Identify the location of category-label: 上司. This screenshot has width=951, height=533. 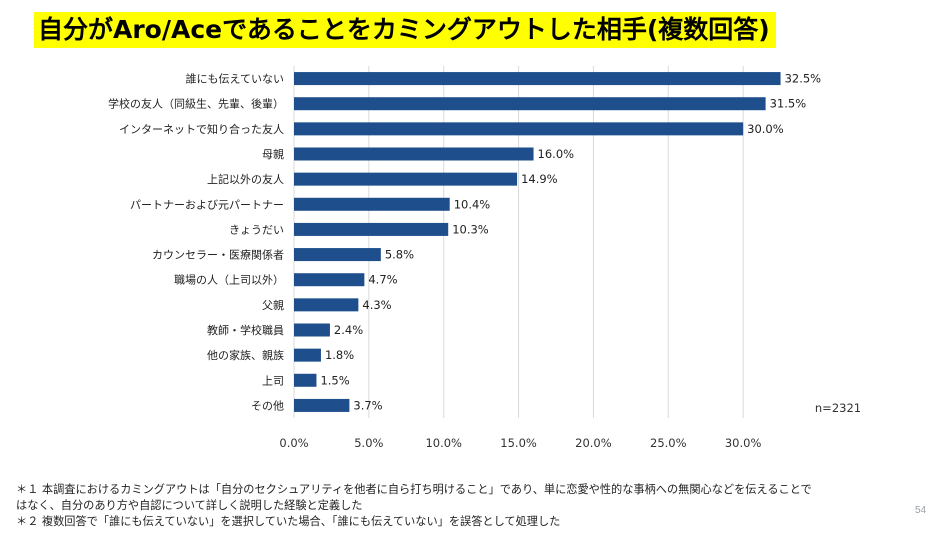
(273, 380).